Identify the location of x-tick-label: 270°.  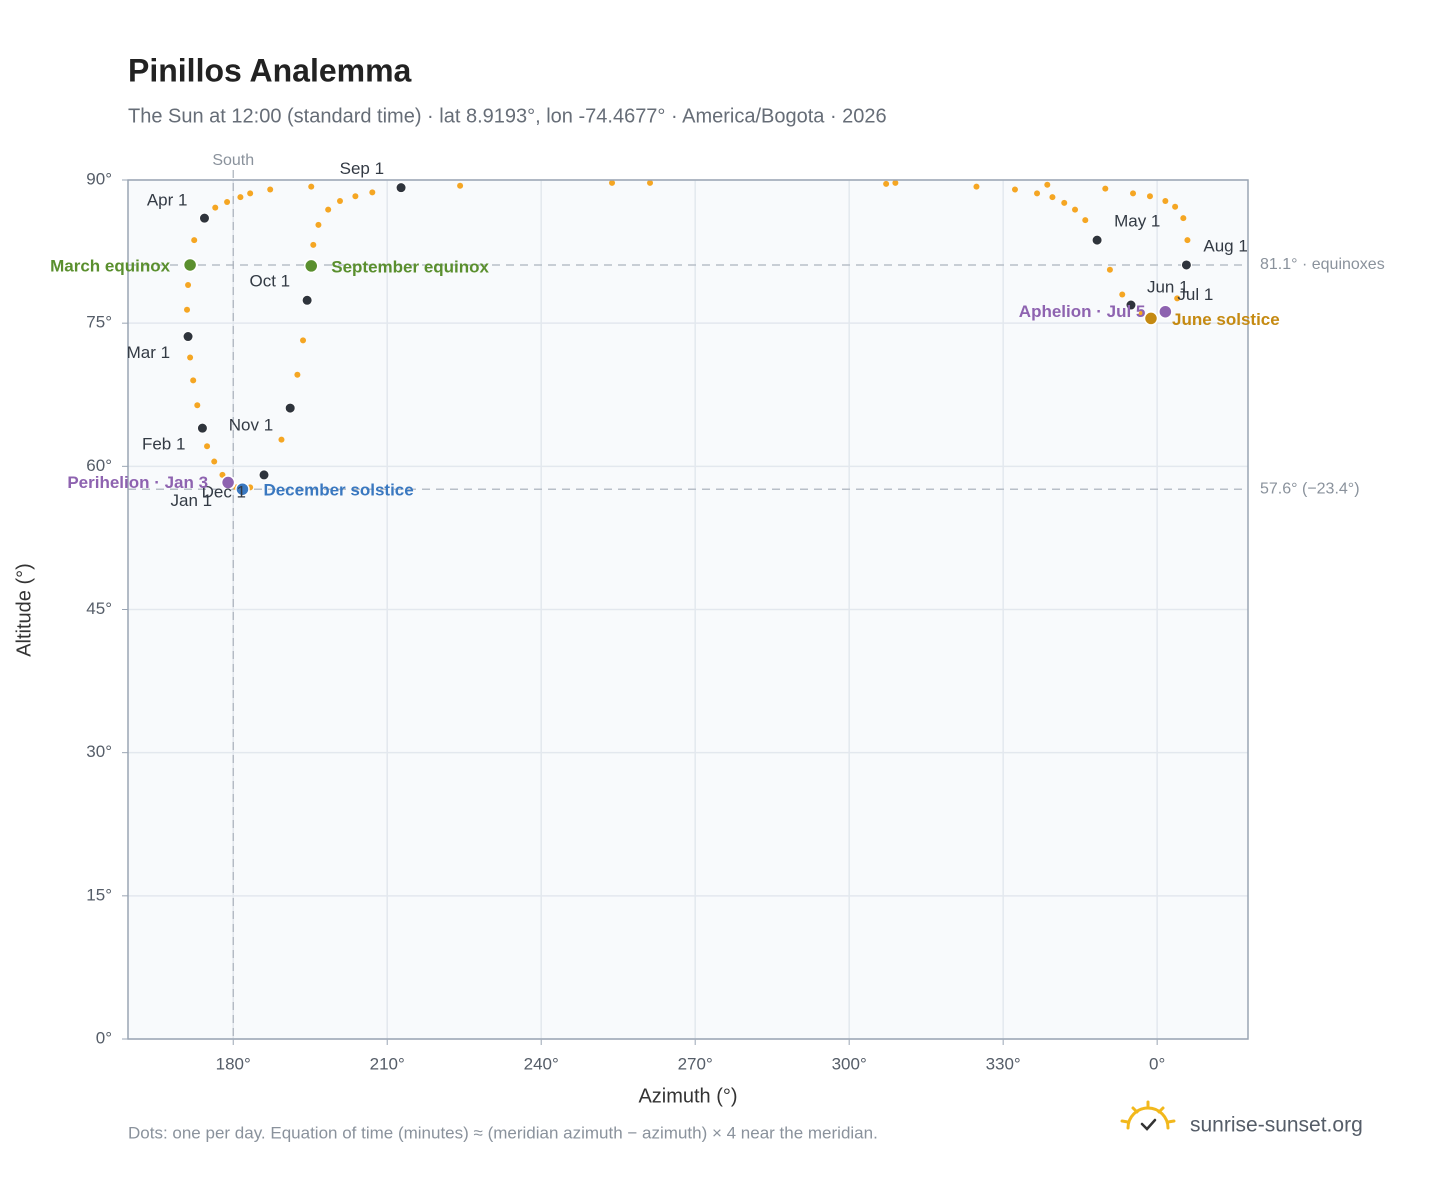
(695, 1063).